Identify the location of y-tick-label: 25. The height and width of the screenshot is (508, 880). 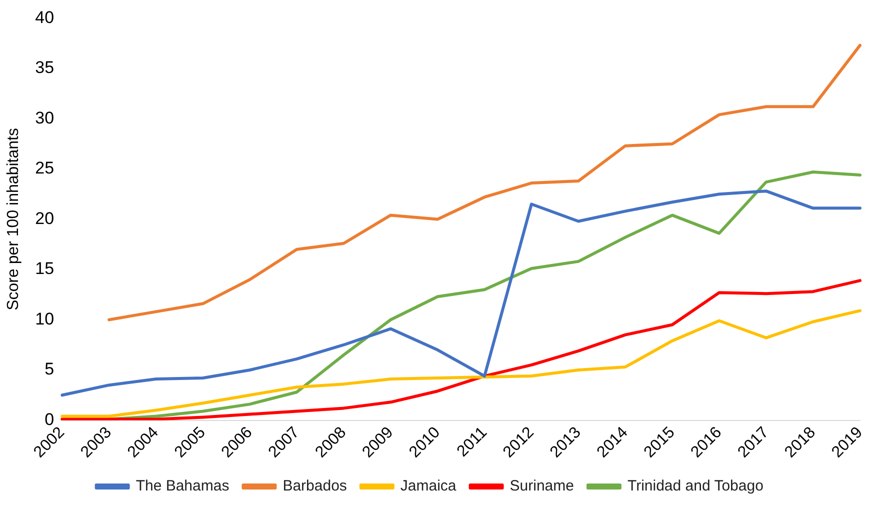
(44, 168).